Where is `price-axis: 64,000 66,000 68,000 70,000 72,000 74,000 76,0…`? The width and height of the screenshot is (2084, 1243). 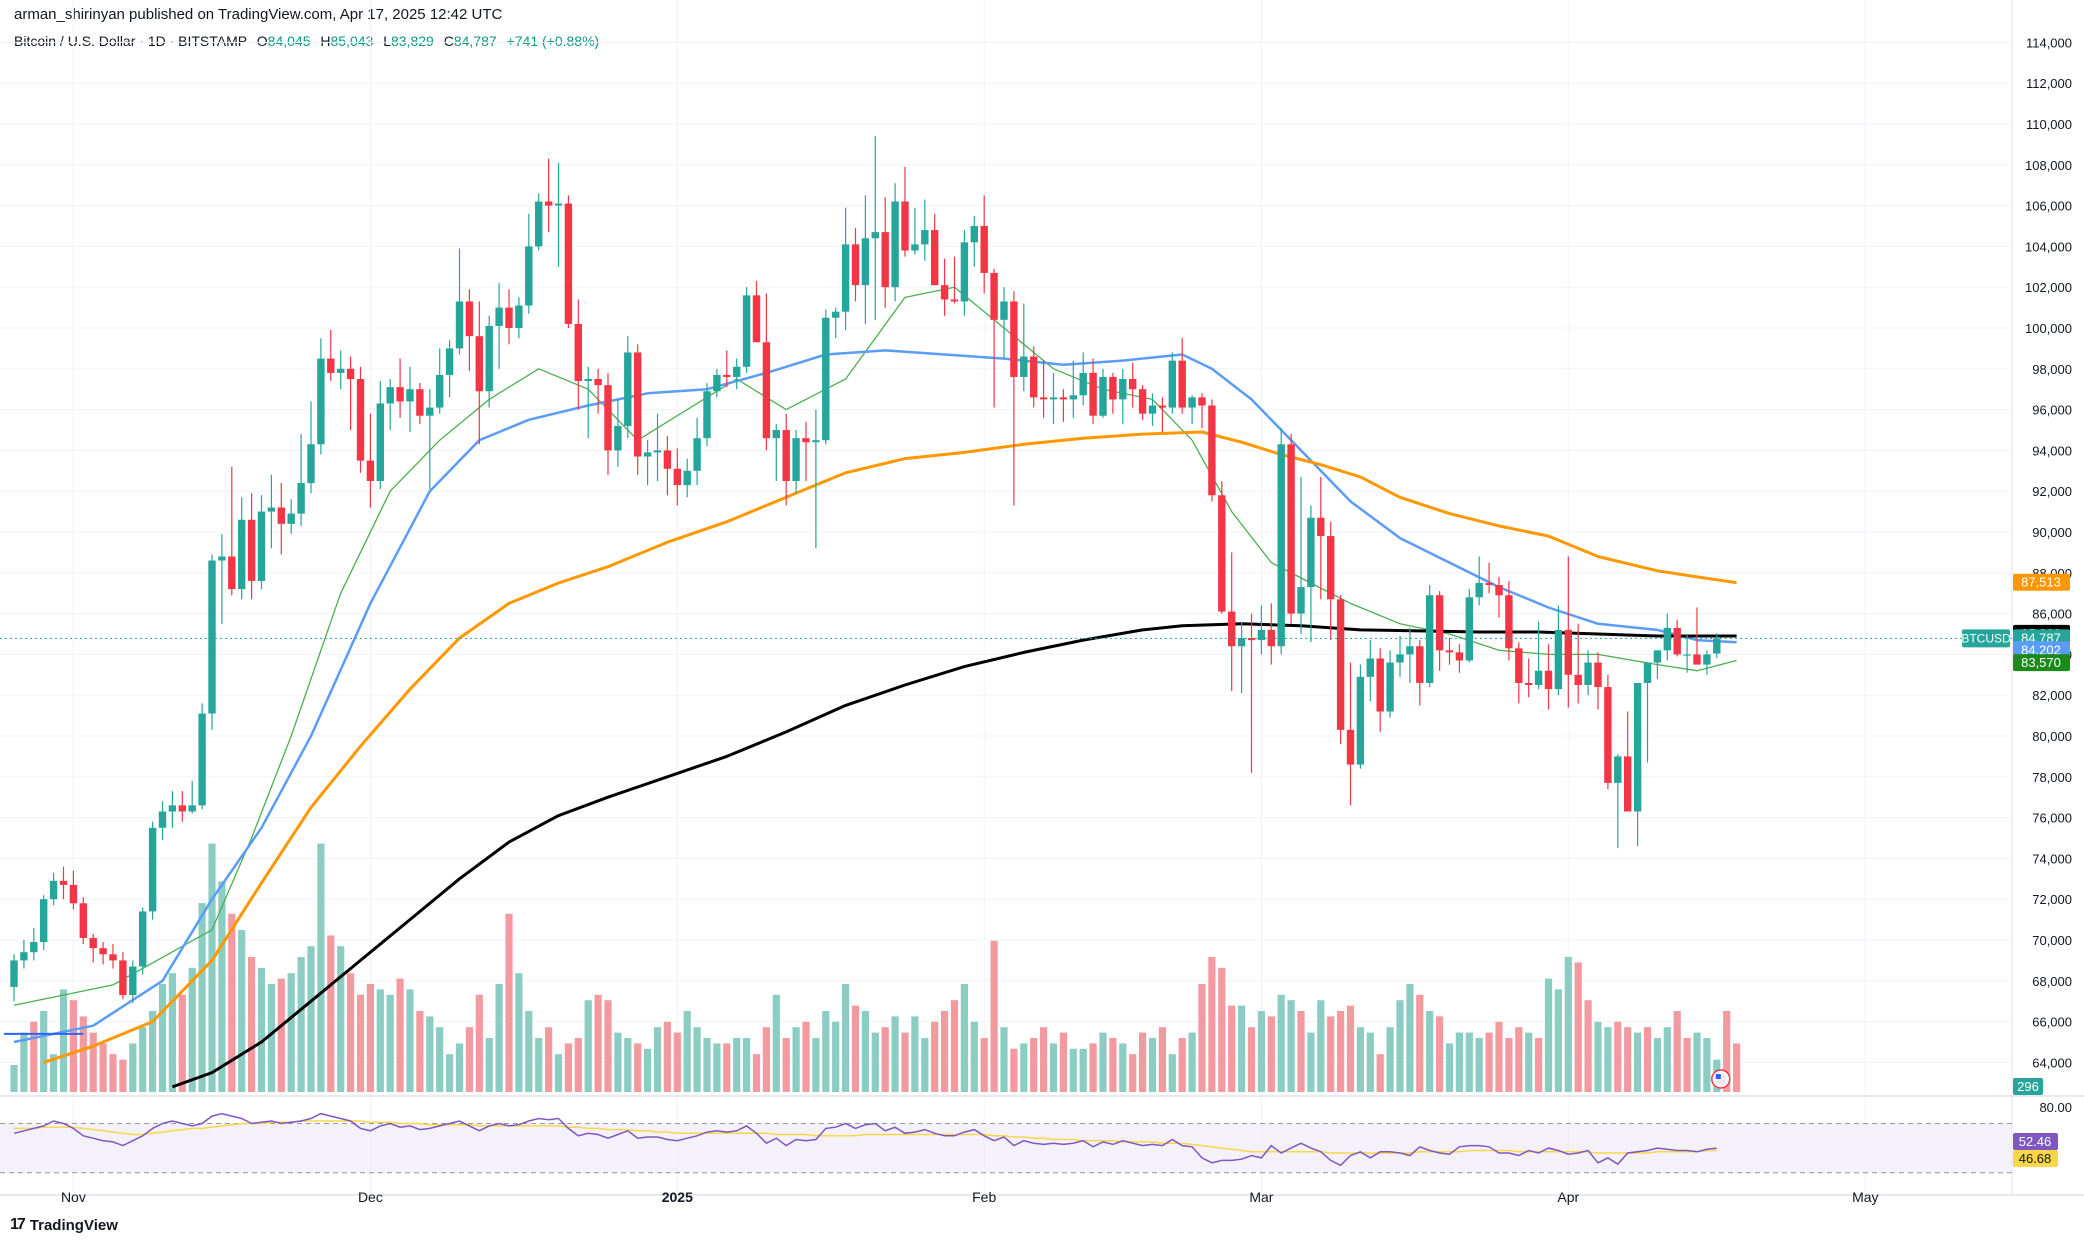
price-axis: 64,000 66,000 68,000 70,000 72,000 74,000 76,0… is located at coordinates (2048, 552).